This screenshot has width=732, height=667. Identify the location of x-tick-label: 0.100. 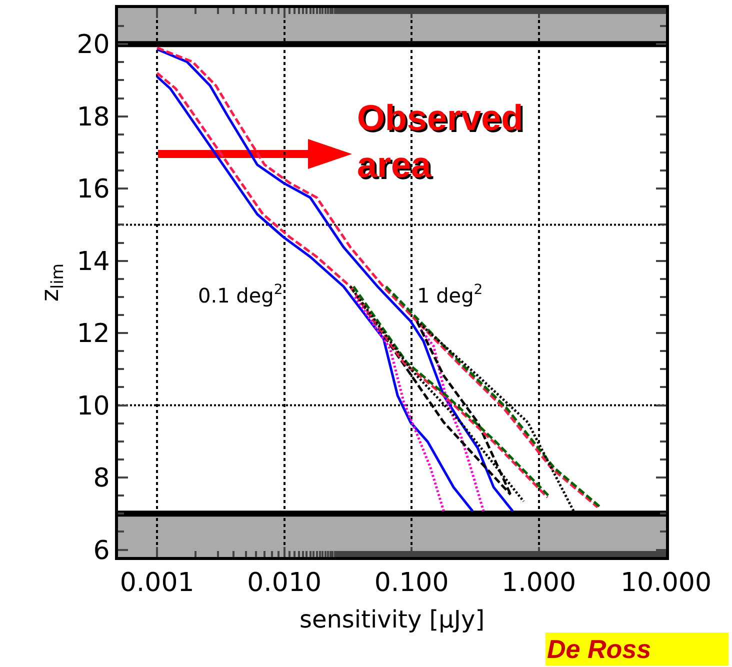
(411, 583).